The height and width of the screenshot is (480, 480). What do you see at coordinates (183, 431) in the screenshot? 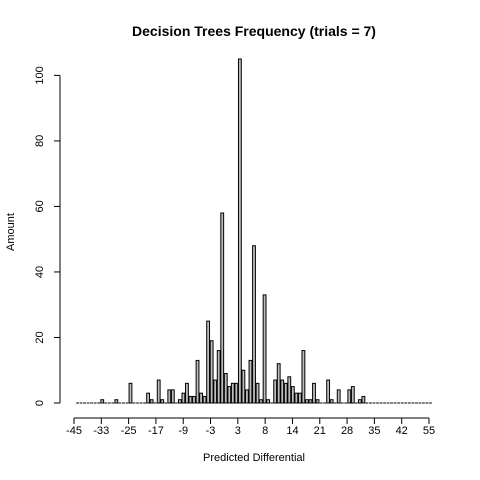
I see `x-tick-label: -9` at bounding box center [183, 431].